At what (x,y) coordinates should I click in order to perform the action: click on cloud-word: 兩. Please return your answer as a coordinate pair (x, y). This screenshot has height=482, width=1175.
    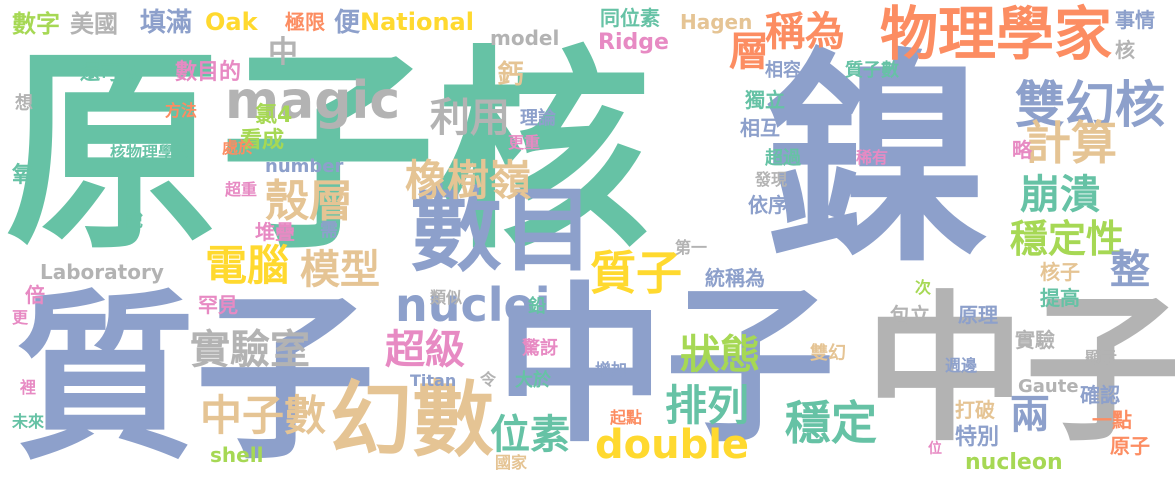
    Looking at the image, I should click on (1030, 415).